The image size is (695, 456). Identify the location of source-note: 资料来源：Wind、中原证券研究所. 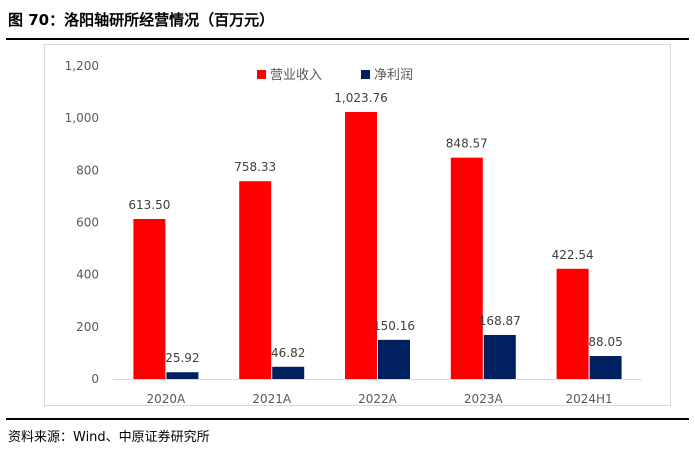
(109, 437).